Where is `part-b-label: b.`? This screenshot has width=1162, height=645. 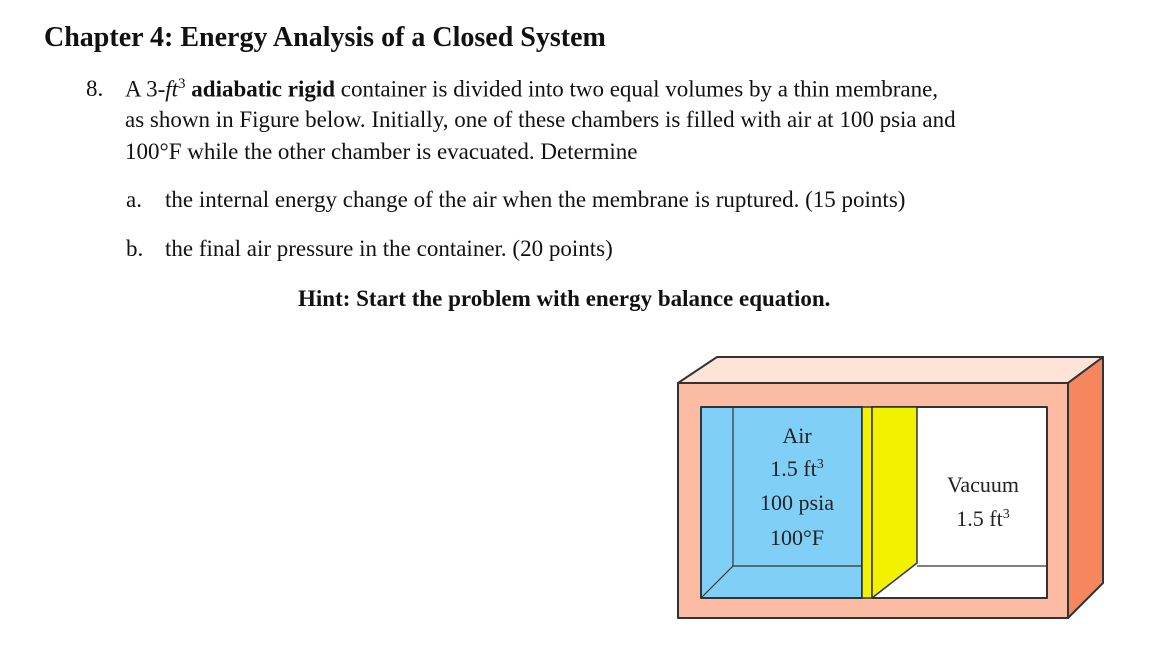 part-b-label: b. is located at coordinates (135, 248).